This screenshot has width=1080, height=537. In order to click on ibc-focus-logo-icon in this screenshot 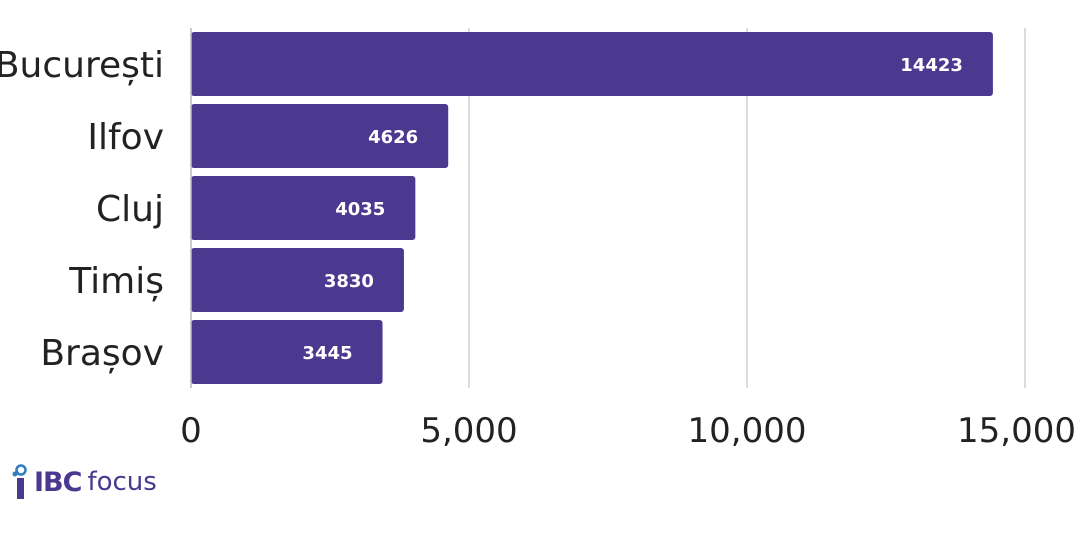, I will do `click(19, 481)`.